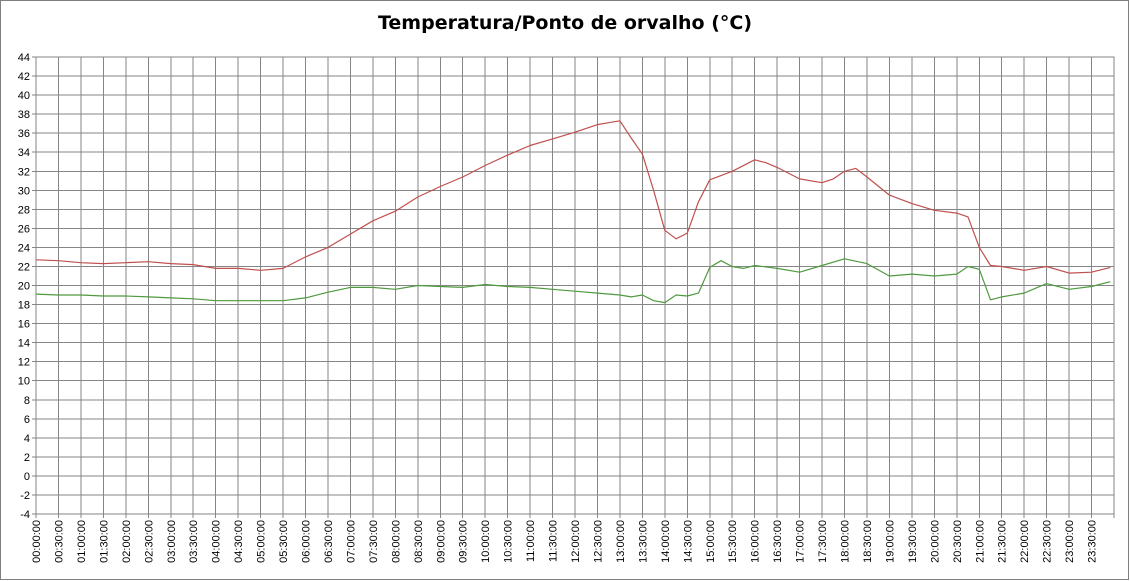 This screenshot has height=581, width=1130. Describe the element at coordinates (24, 172) in the screenshot. I see `y-tick-label: 32` at that location.